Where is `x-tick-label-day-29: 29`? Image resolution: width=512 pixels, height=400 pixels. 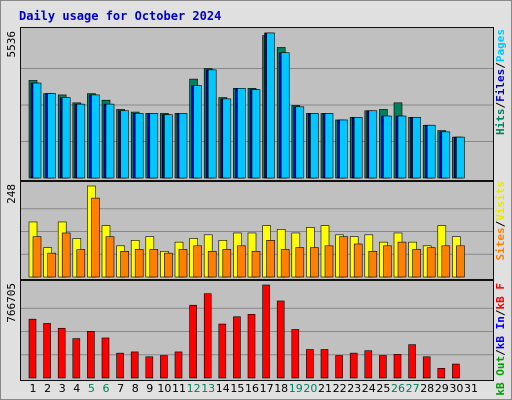
x-tick-label-day-29: 29 is located at coordinates (441, 388).